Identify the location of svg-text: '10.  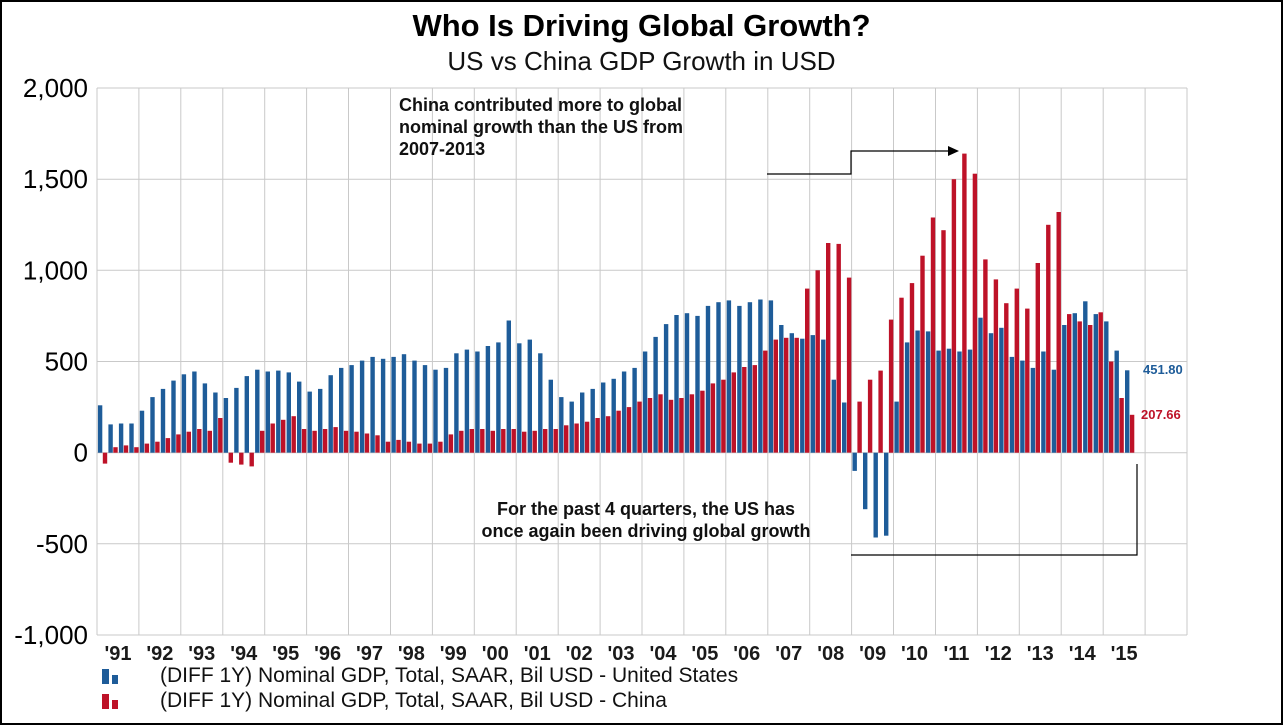
(914, 654).